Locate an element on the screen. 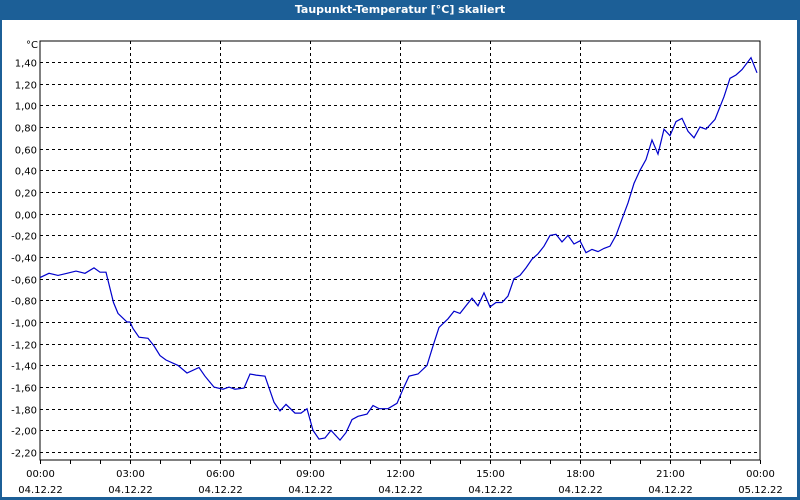 The width and height of the screenshot is (800, 500). y-tick-label: -0,80 is located at coordinates (24, 302).